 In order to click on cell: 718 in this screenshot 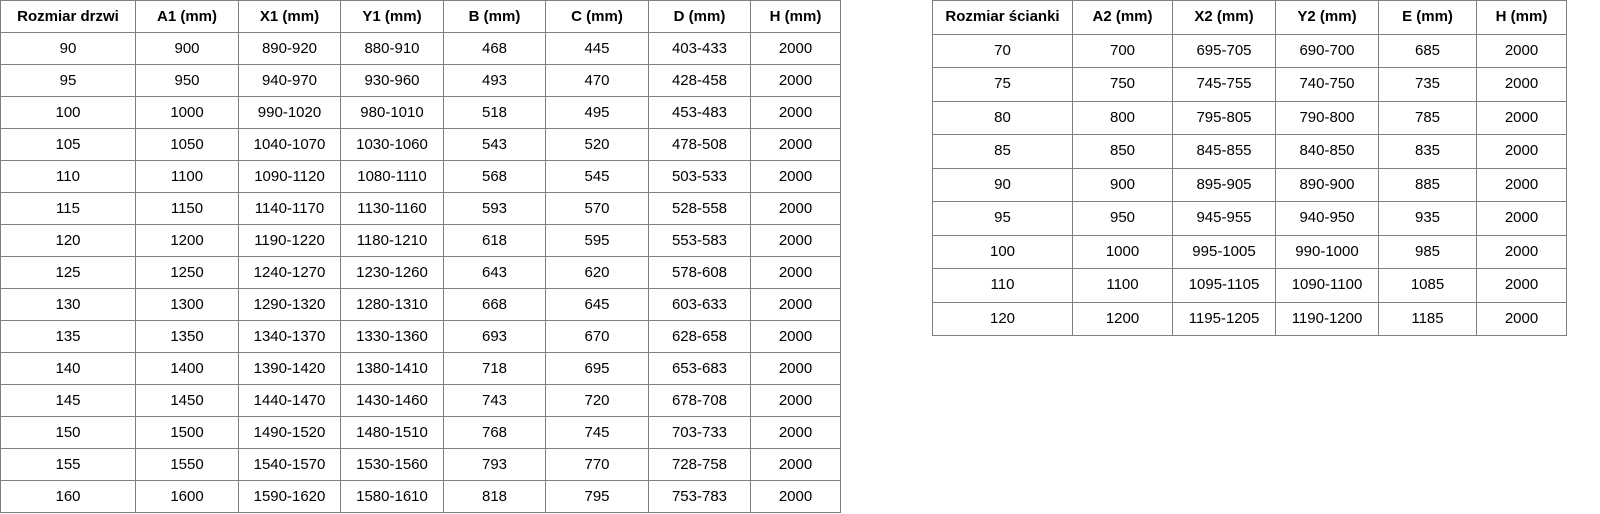, I will do `click(494, 368)`.